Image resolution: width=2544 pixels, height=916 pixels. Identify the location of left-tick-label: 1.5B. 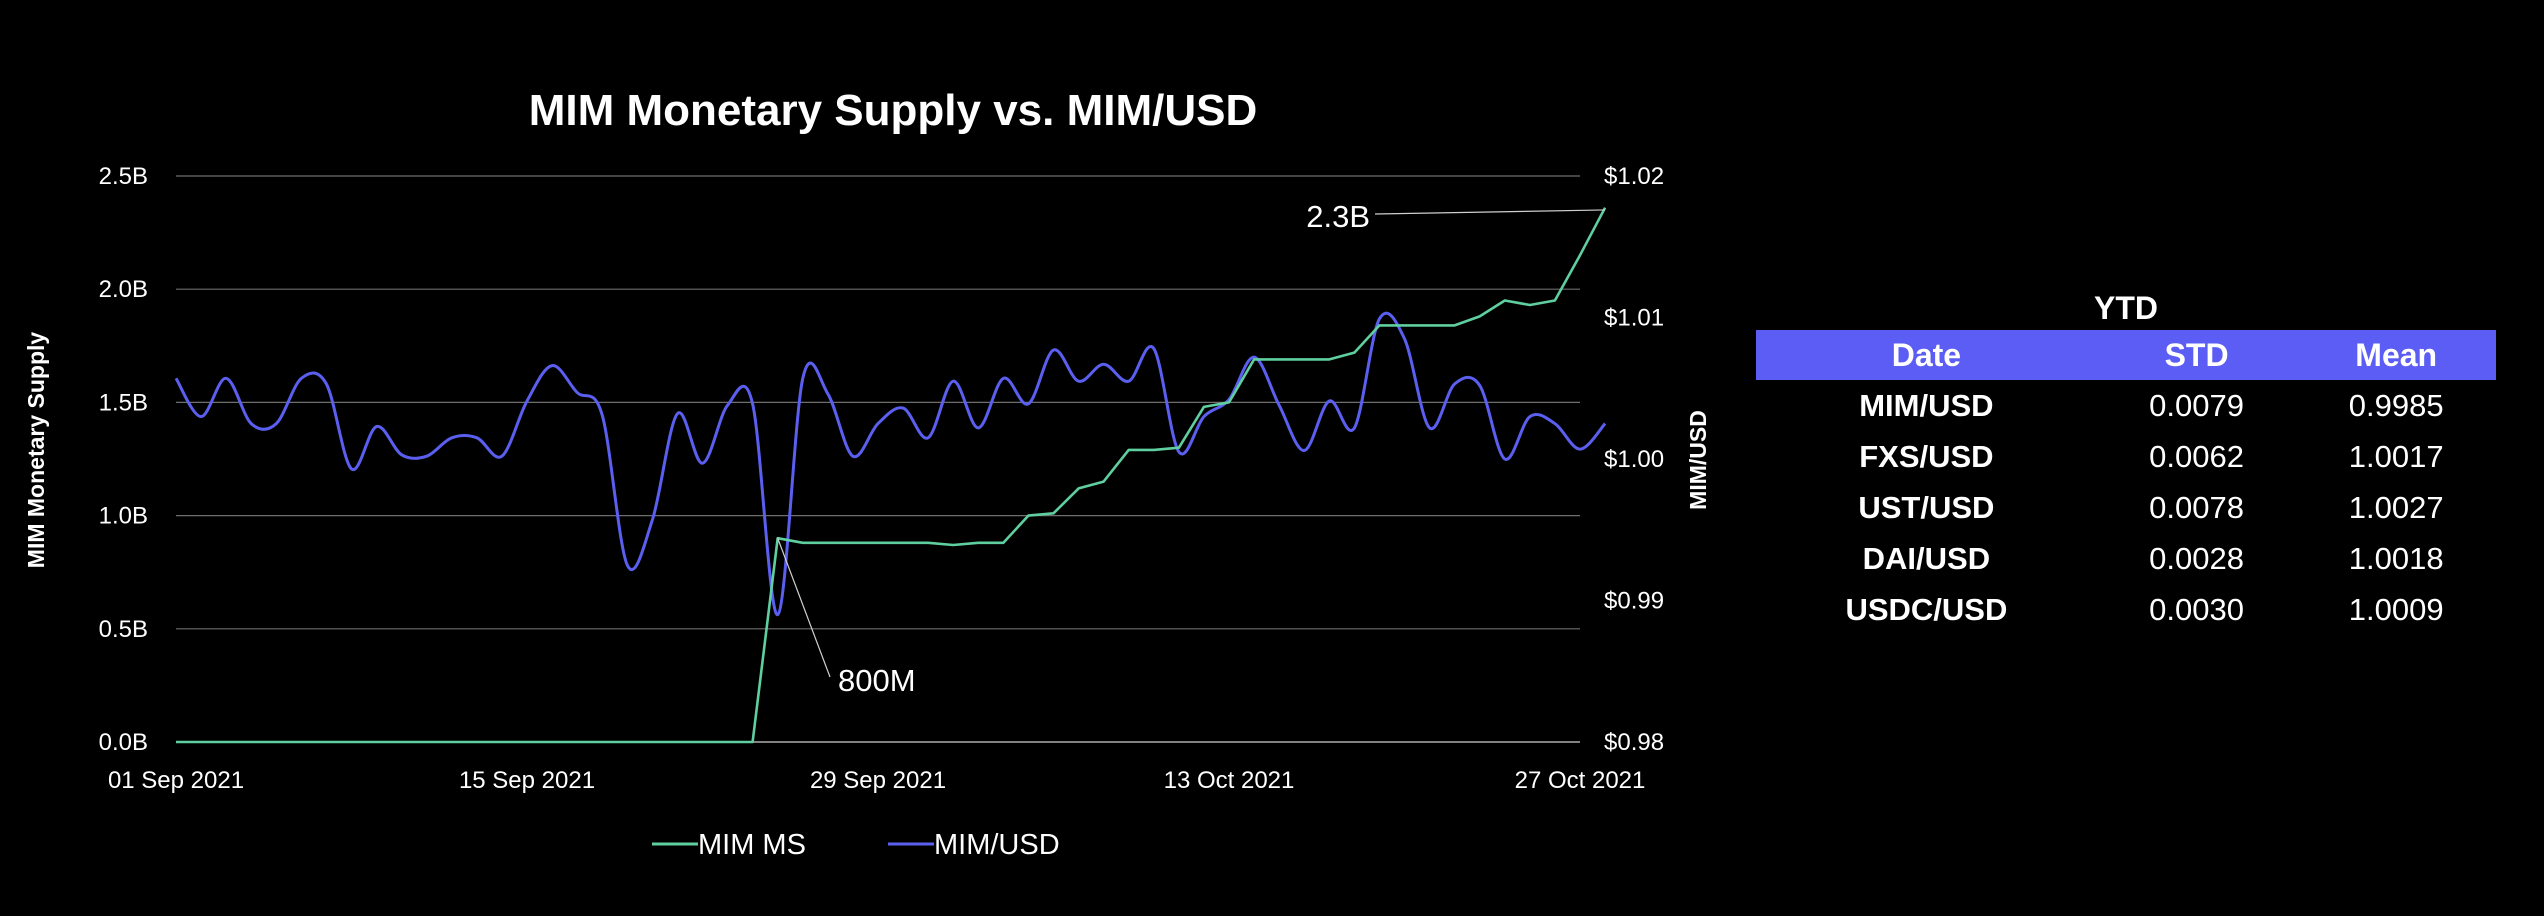
(123, 402).